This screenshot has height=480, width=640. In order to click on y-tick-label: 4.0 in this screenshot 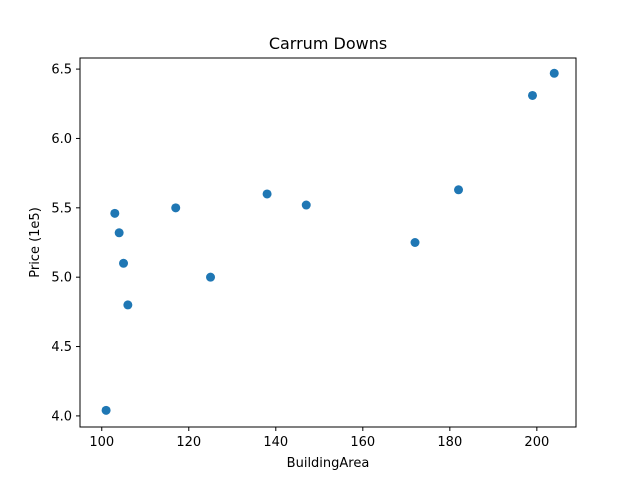, I will do `click(61, 416)`.